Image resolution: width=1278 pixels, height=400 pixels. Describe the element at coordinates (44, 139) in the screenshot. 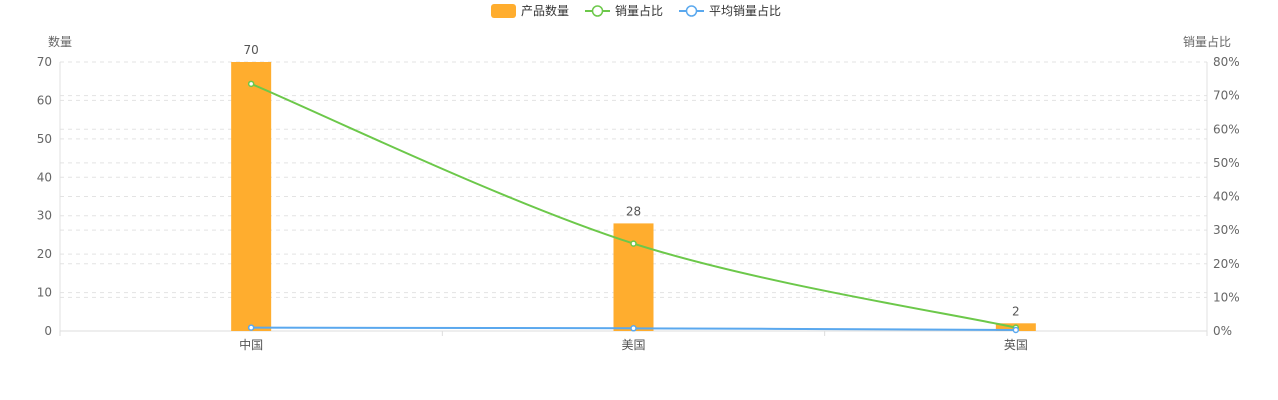

I see `y-left-tick-label: 50` at that location.